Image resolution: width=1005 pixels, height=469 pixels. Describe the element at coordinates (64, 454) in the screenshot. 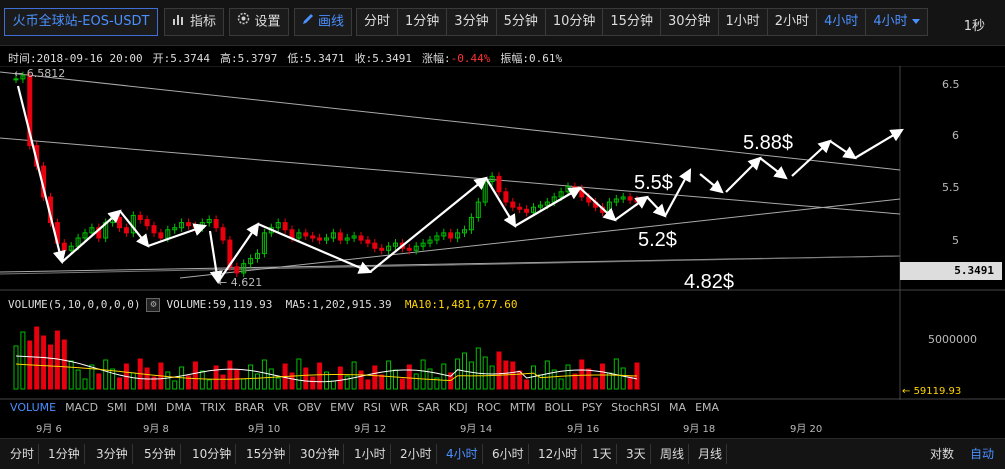

I see `bb-1min: 1分钟` at that location.